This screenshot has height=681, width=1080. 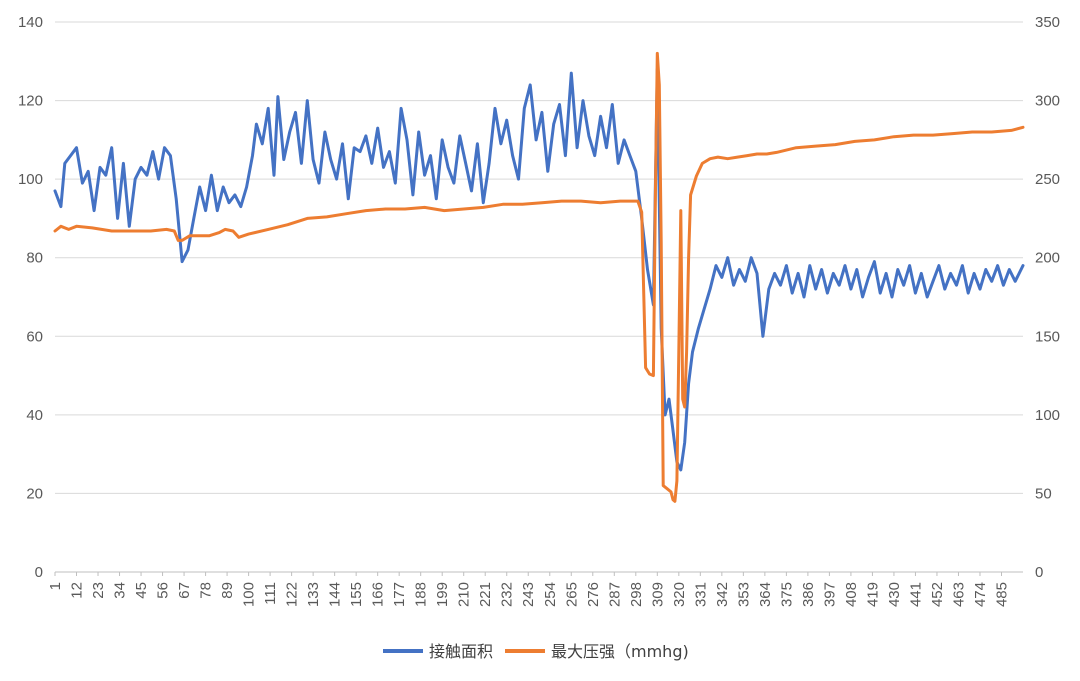 I want to click on x-tick-label: 45, so click(x=141, y=590).